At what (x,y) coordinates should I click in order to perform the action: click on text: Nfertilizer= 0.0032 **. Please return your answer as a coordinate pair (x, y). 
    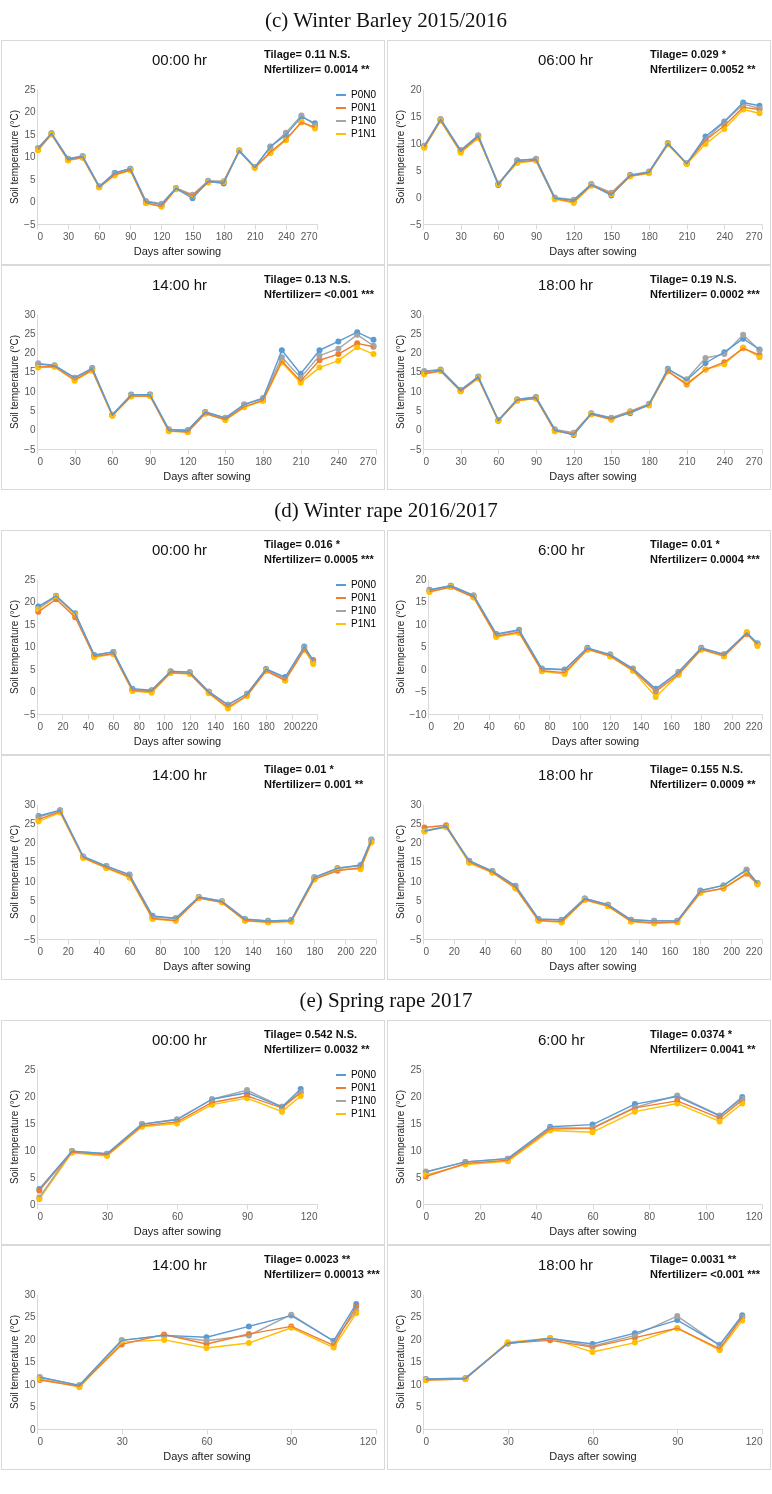
    Looking at the image, I should click on (317, 1049).